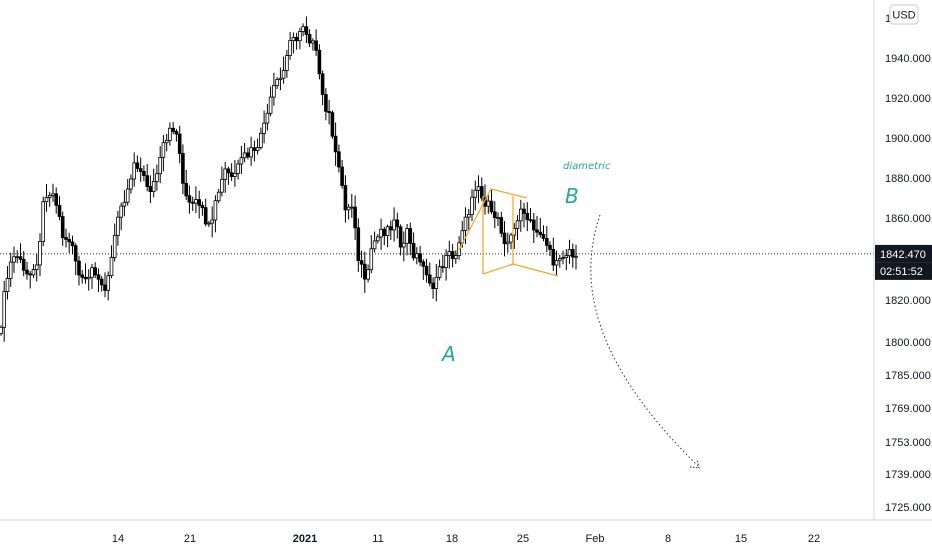 This screenshot has height=550, width=932. Describe the element at coordinates (493, 219) in the screenshot. I see `pattern-upper-line` at that location.